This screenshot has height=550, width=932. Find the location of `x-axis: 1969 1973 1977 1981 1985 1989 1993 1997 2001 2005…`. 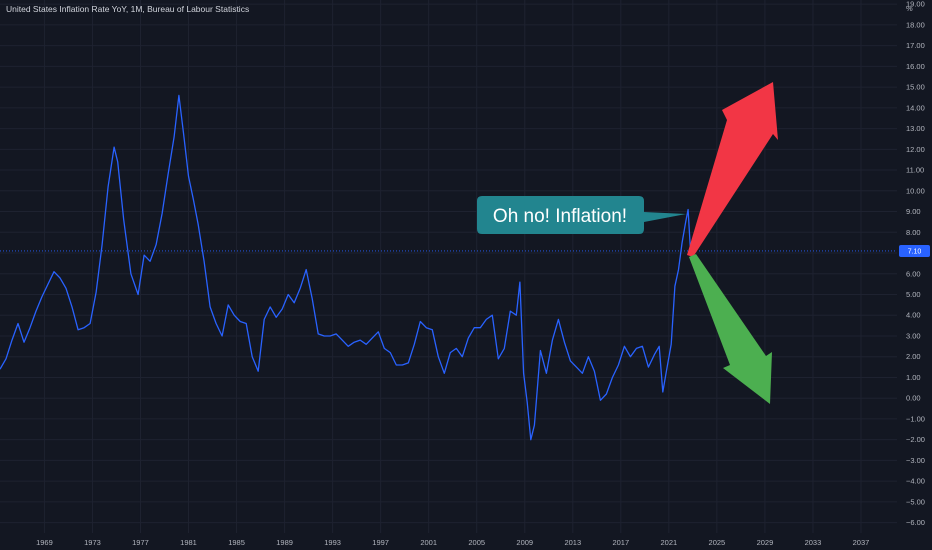

x-axis: 1969 1973 1977 1981 1985 1989 1993 1997 2001 2005… is located at coordinates (452, 542).